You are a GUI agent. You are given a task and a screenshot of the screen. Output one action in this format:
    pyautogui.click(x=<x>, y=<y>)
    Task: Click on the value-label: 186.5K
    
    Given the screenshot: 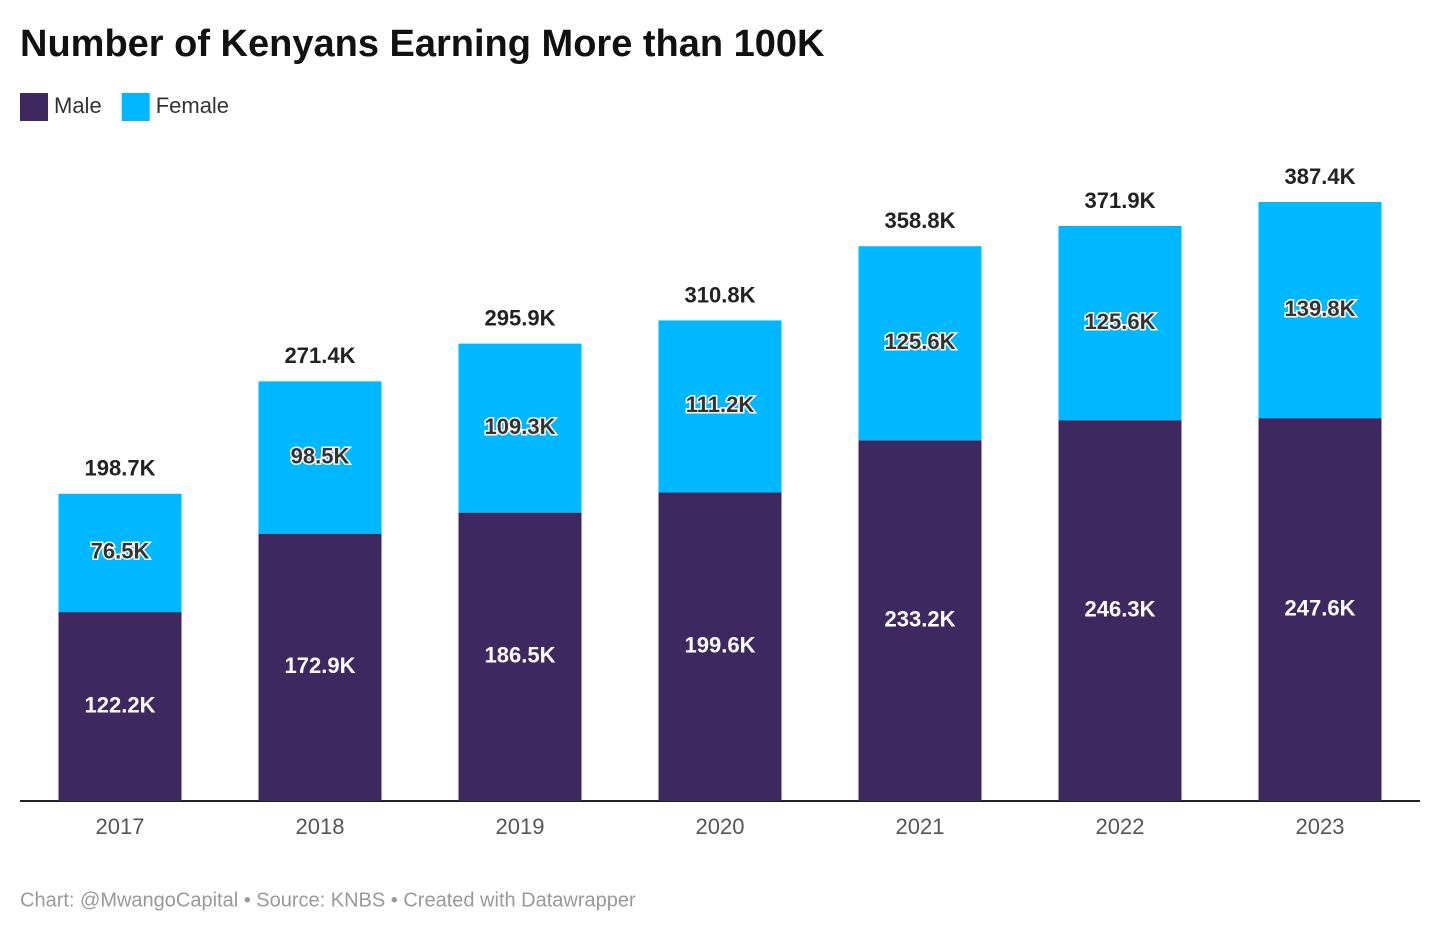 What is the action you would take?
    pyautogui.click(x=520, y=655)
    